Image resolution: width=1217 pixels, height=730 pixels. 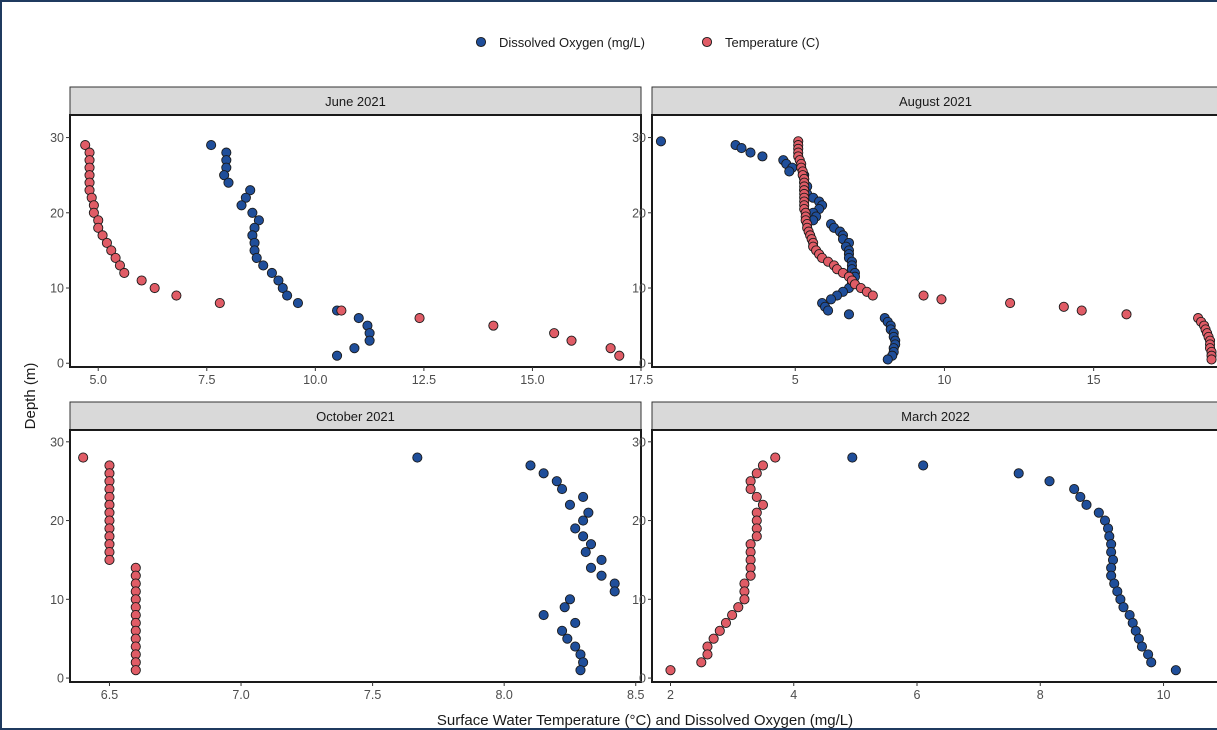 What do you see at coordinates (635, 695) in the screenshot?
I see `x-tick-label: 8.5` at bounding box center [635, 695].